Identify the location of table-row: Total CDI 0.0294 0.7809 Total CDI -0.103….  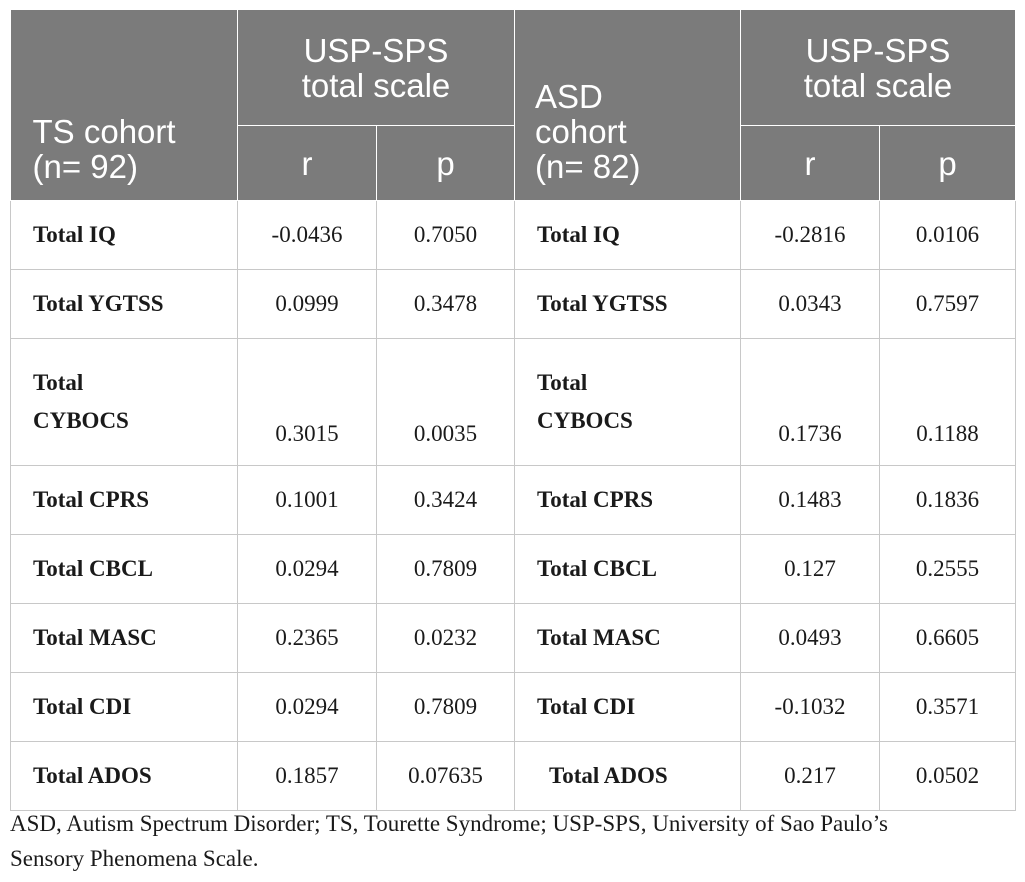
(513, 707).